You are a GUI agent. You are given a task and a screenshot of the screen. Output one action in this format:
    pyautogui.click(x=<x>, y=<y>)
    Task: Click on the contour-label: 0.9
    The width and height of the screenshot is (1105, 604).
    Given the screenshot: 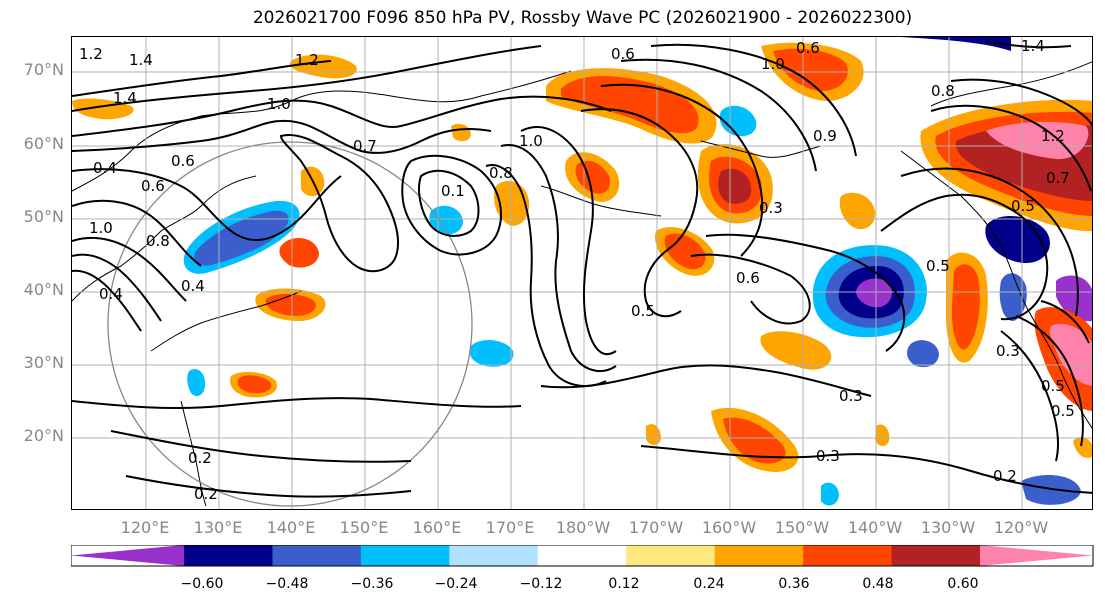 What is the action you would take?
    pyautogui.click(x=825, y=136)
    